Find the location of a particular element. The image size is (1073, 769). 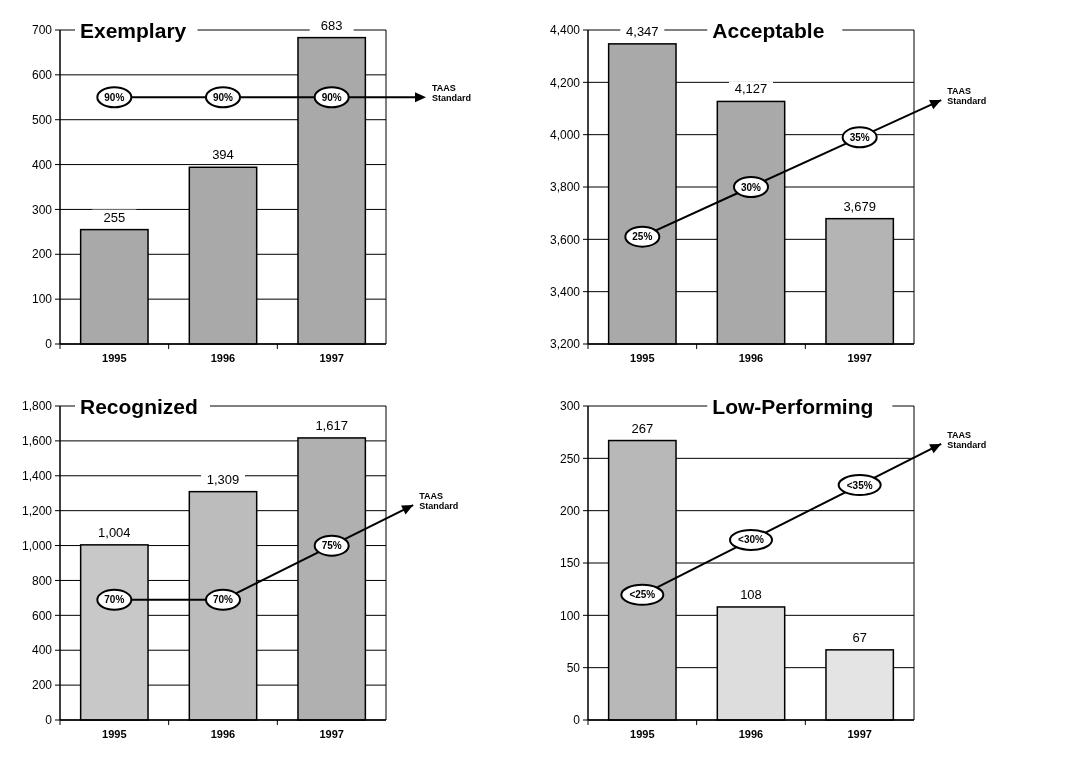

chart-title: Recognized is located at coordinates (139, 406).